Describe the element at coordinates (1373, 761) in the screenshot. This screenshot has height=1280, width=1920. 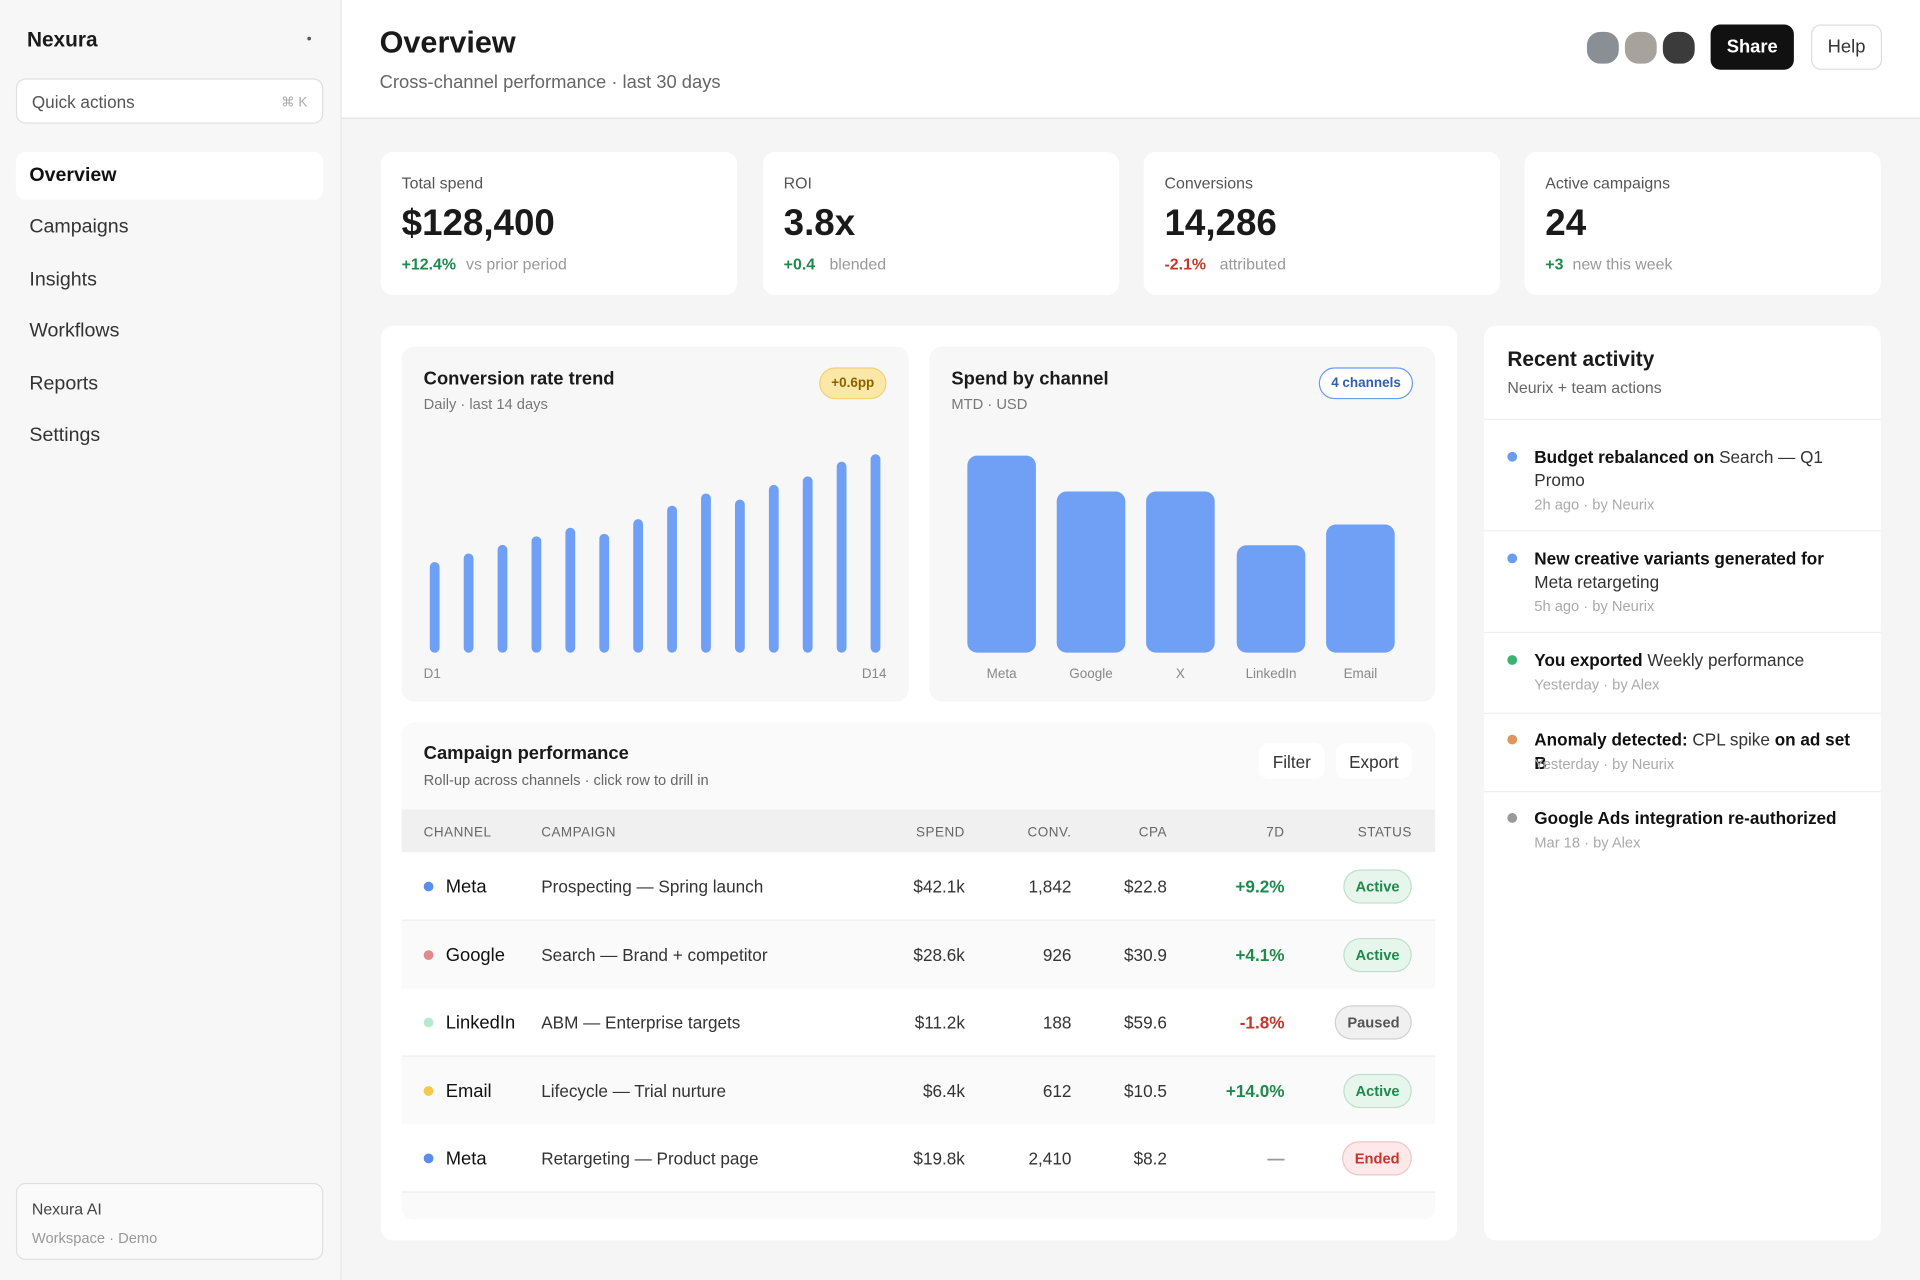
I see `export-button: Export` at that location.